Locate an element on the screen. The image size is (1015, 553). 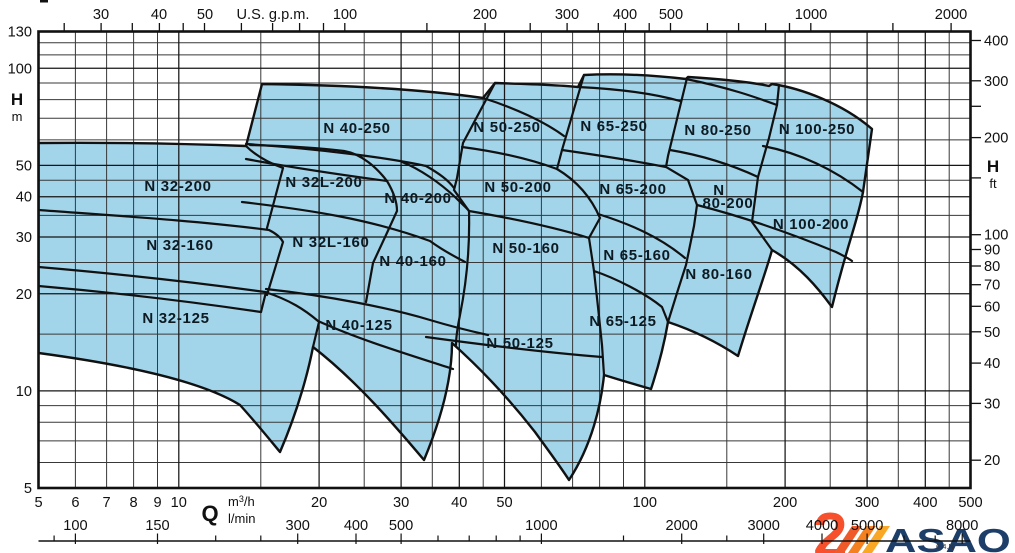
svg-text: 130 is located at coordinates (20, 33).